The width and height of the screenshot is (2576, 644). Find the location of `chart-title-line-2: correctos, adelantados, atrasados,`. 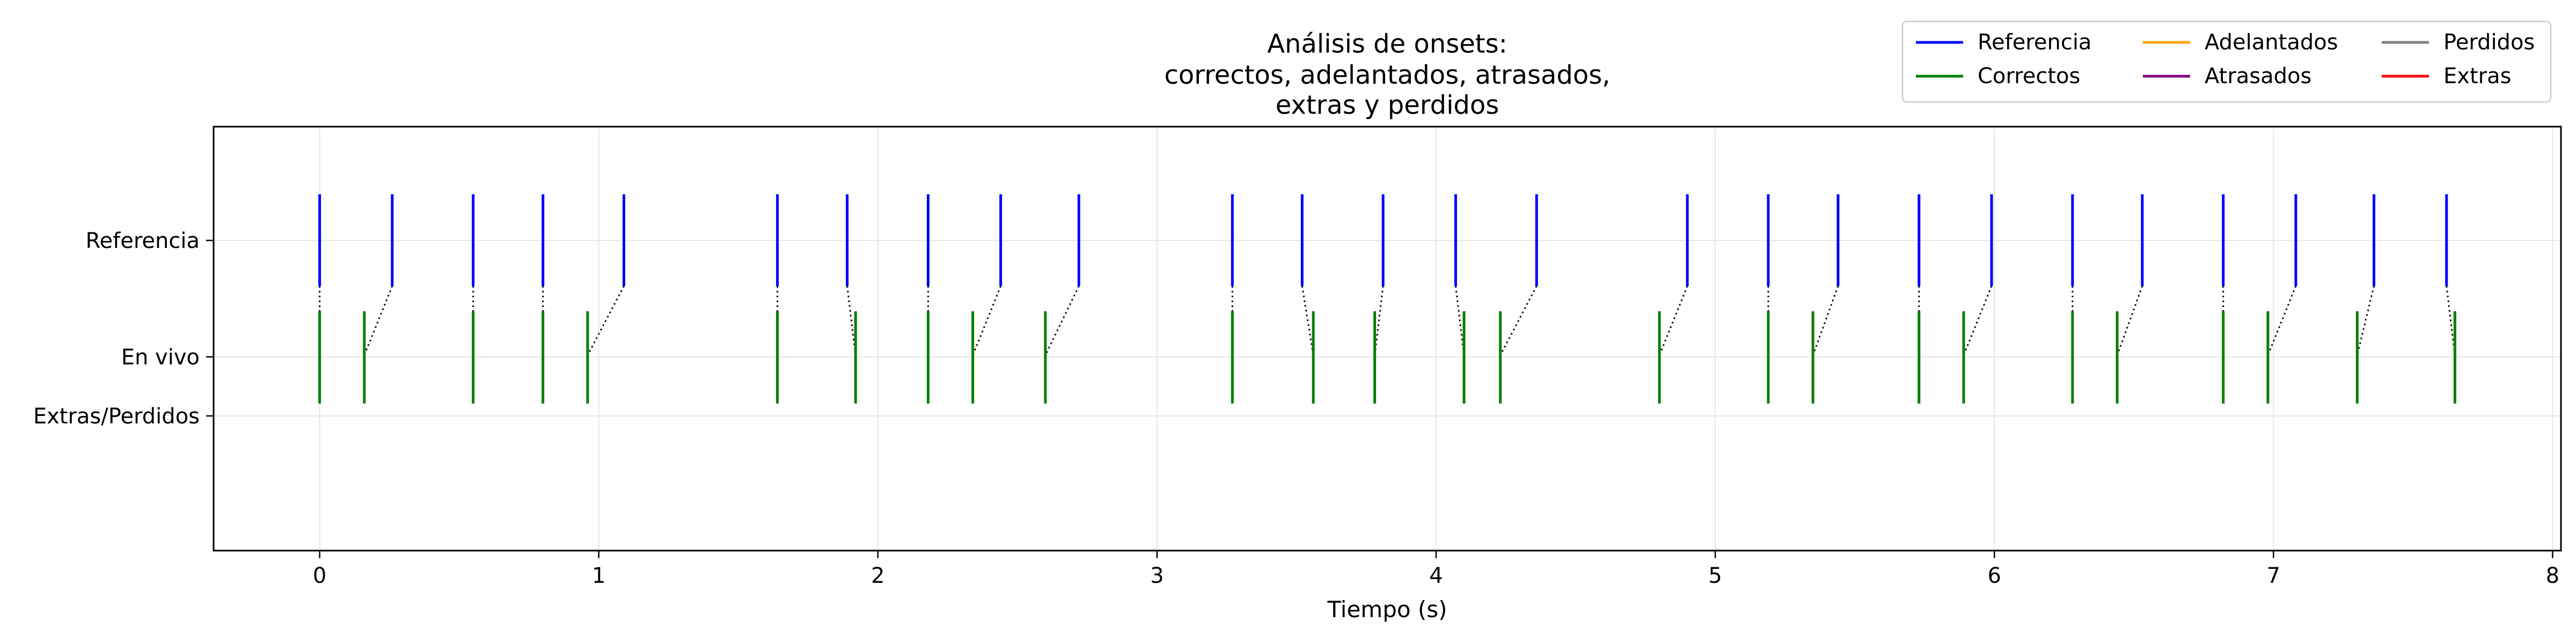

chart-title-line-2: correctos, adelantados, atrasados, is located at coordinates (1387, 75).